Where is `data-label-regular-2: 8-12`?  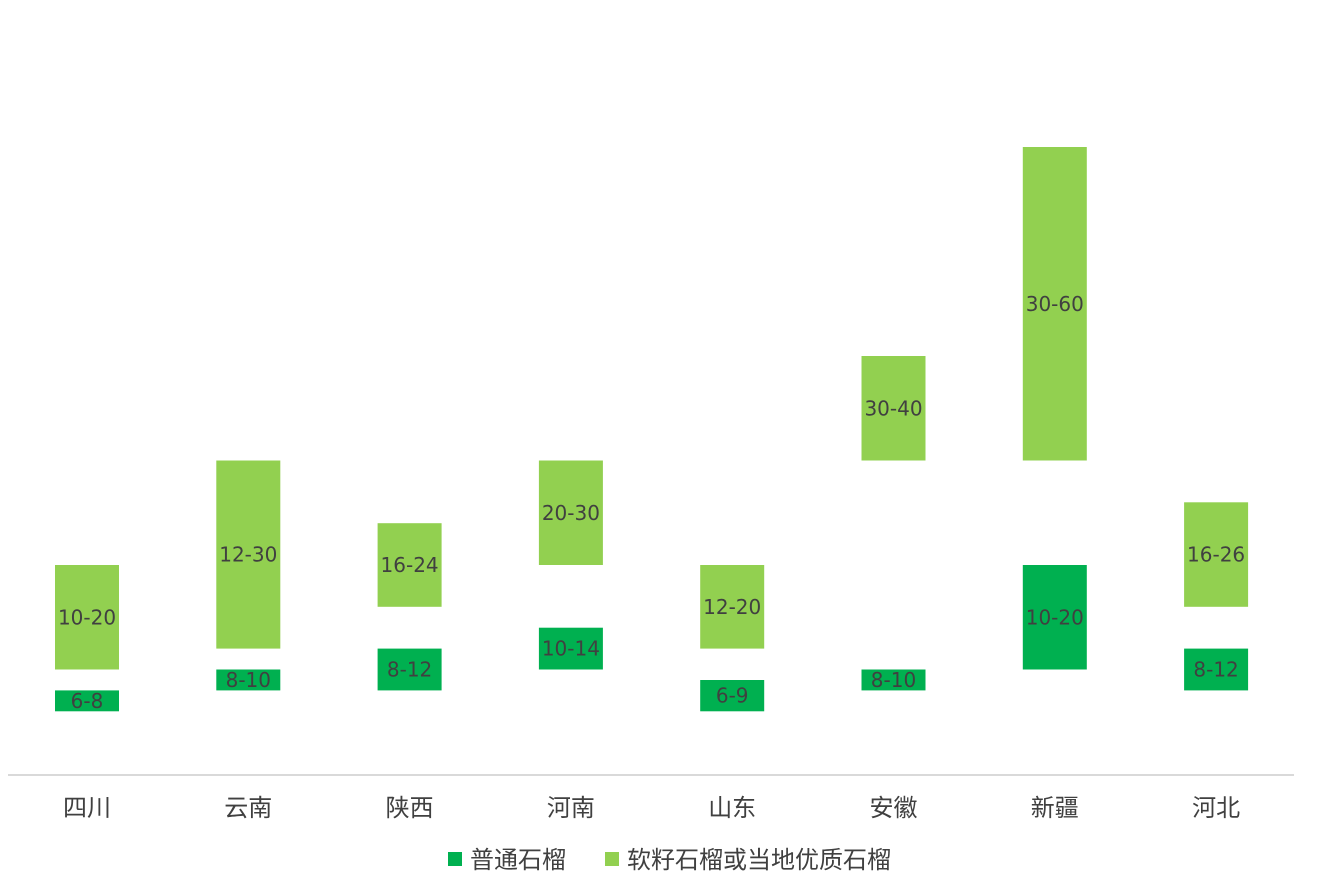
data-label-regular-2: 8-12 is located at coordinates (409, 670).